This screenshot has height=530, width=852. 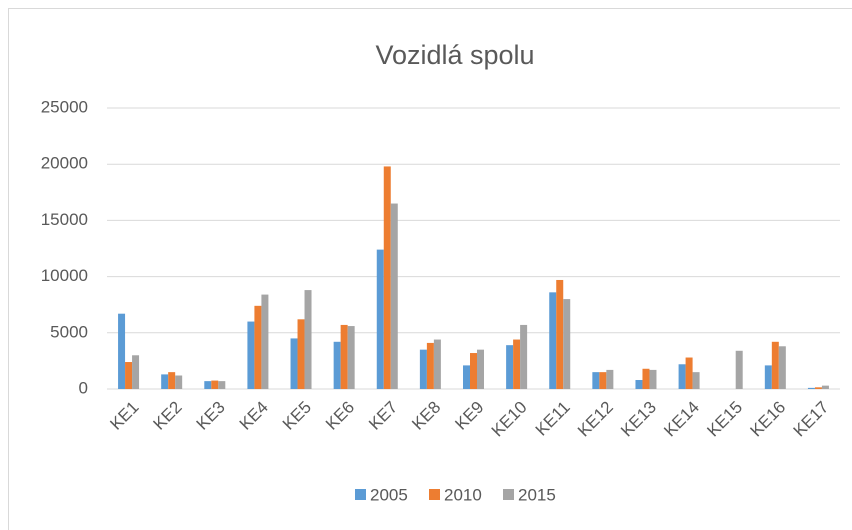 I want to click on legend-label: 2010, so click(x=463, y=494).